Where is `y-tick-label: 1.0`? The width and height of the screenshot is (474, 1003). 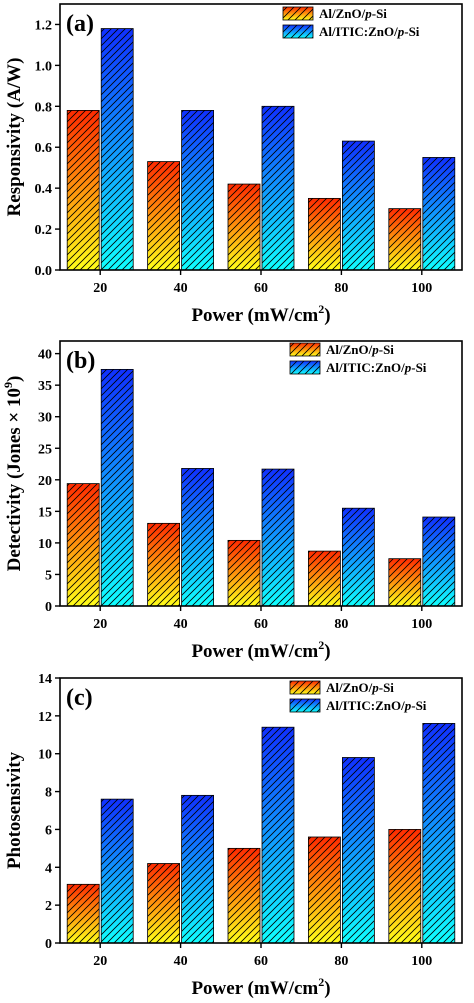 y-tick-label: 1.0 is located at coordinates (44, 66).